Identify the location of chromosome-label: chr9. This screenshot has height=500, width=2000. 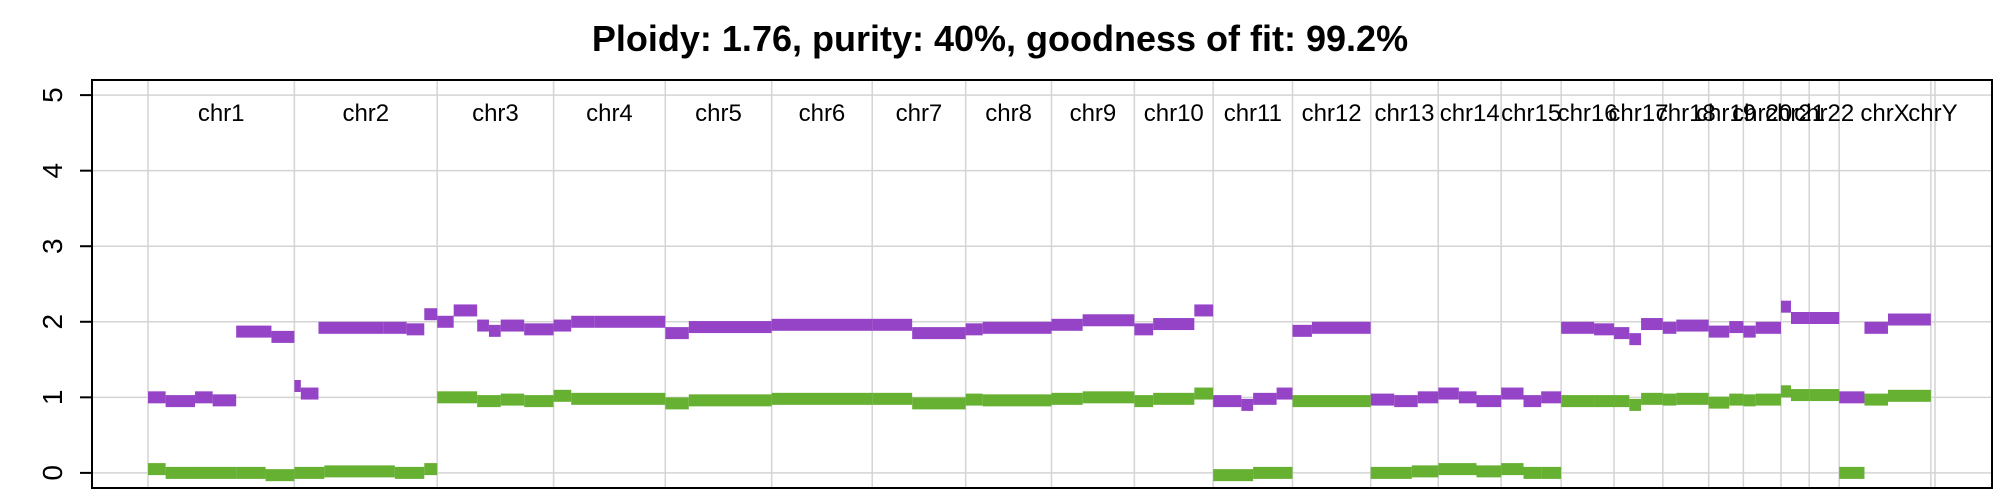
(1093, 113).